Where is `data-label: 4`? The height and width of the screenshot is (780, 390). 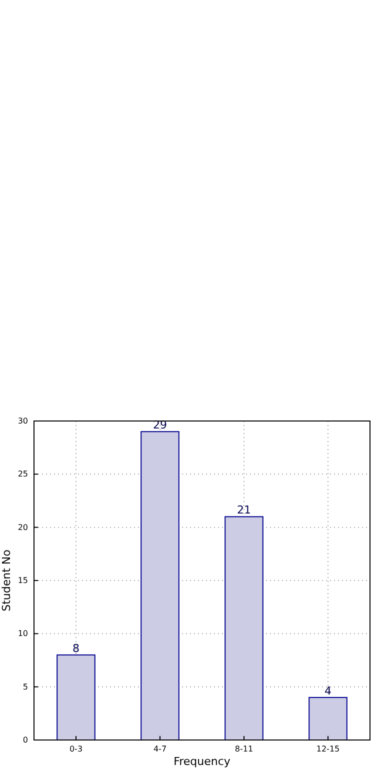
data-label: 4 is located at coordinates (328, 691).